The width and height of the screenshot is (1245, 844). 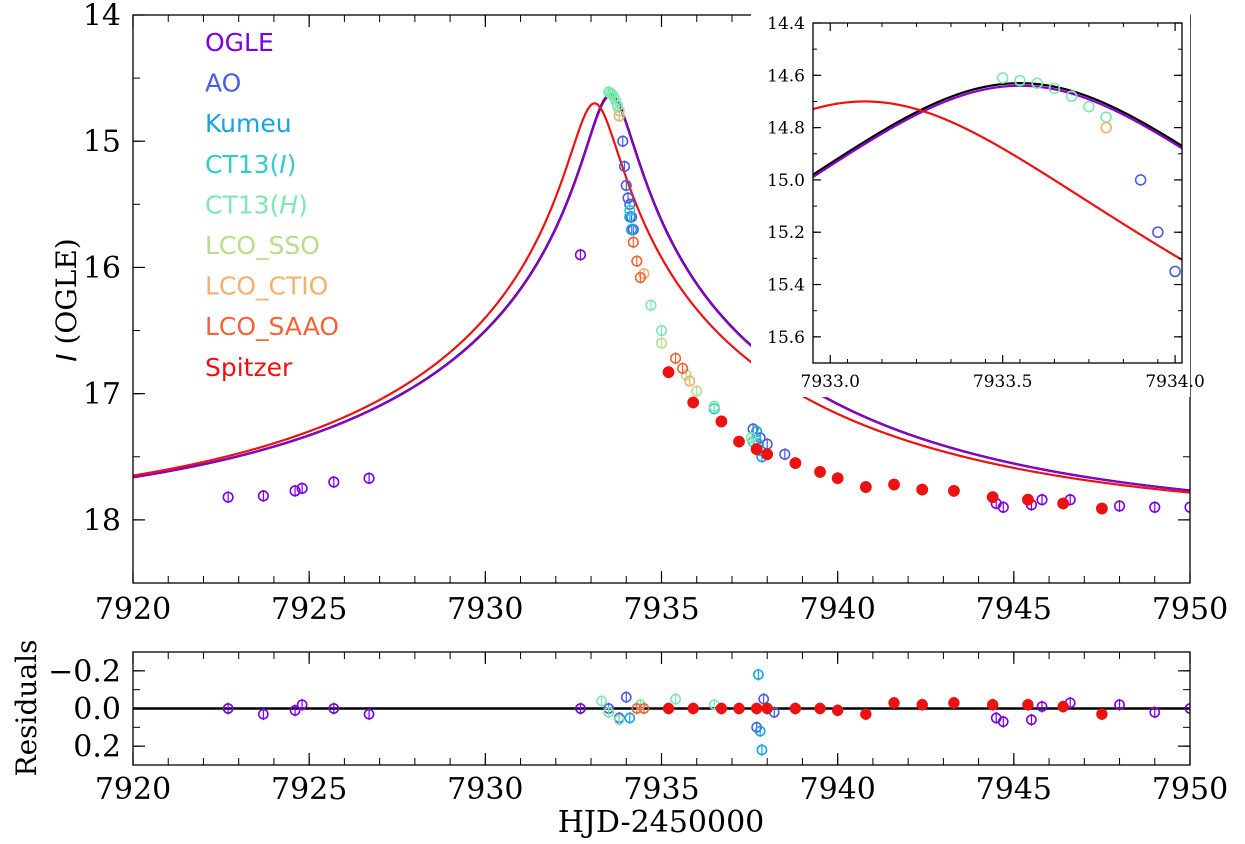 What do you see at coordinates (1002, 382) in the screenshot?
I see `inset-xtick-label: 7933.5` at bounding box center [1002, 382].